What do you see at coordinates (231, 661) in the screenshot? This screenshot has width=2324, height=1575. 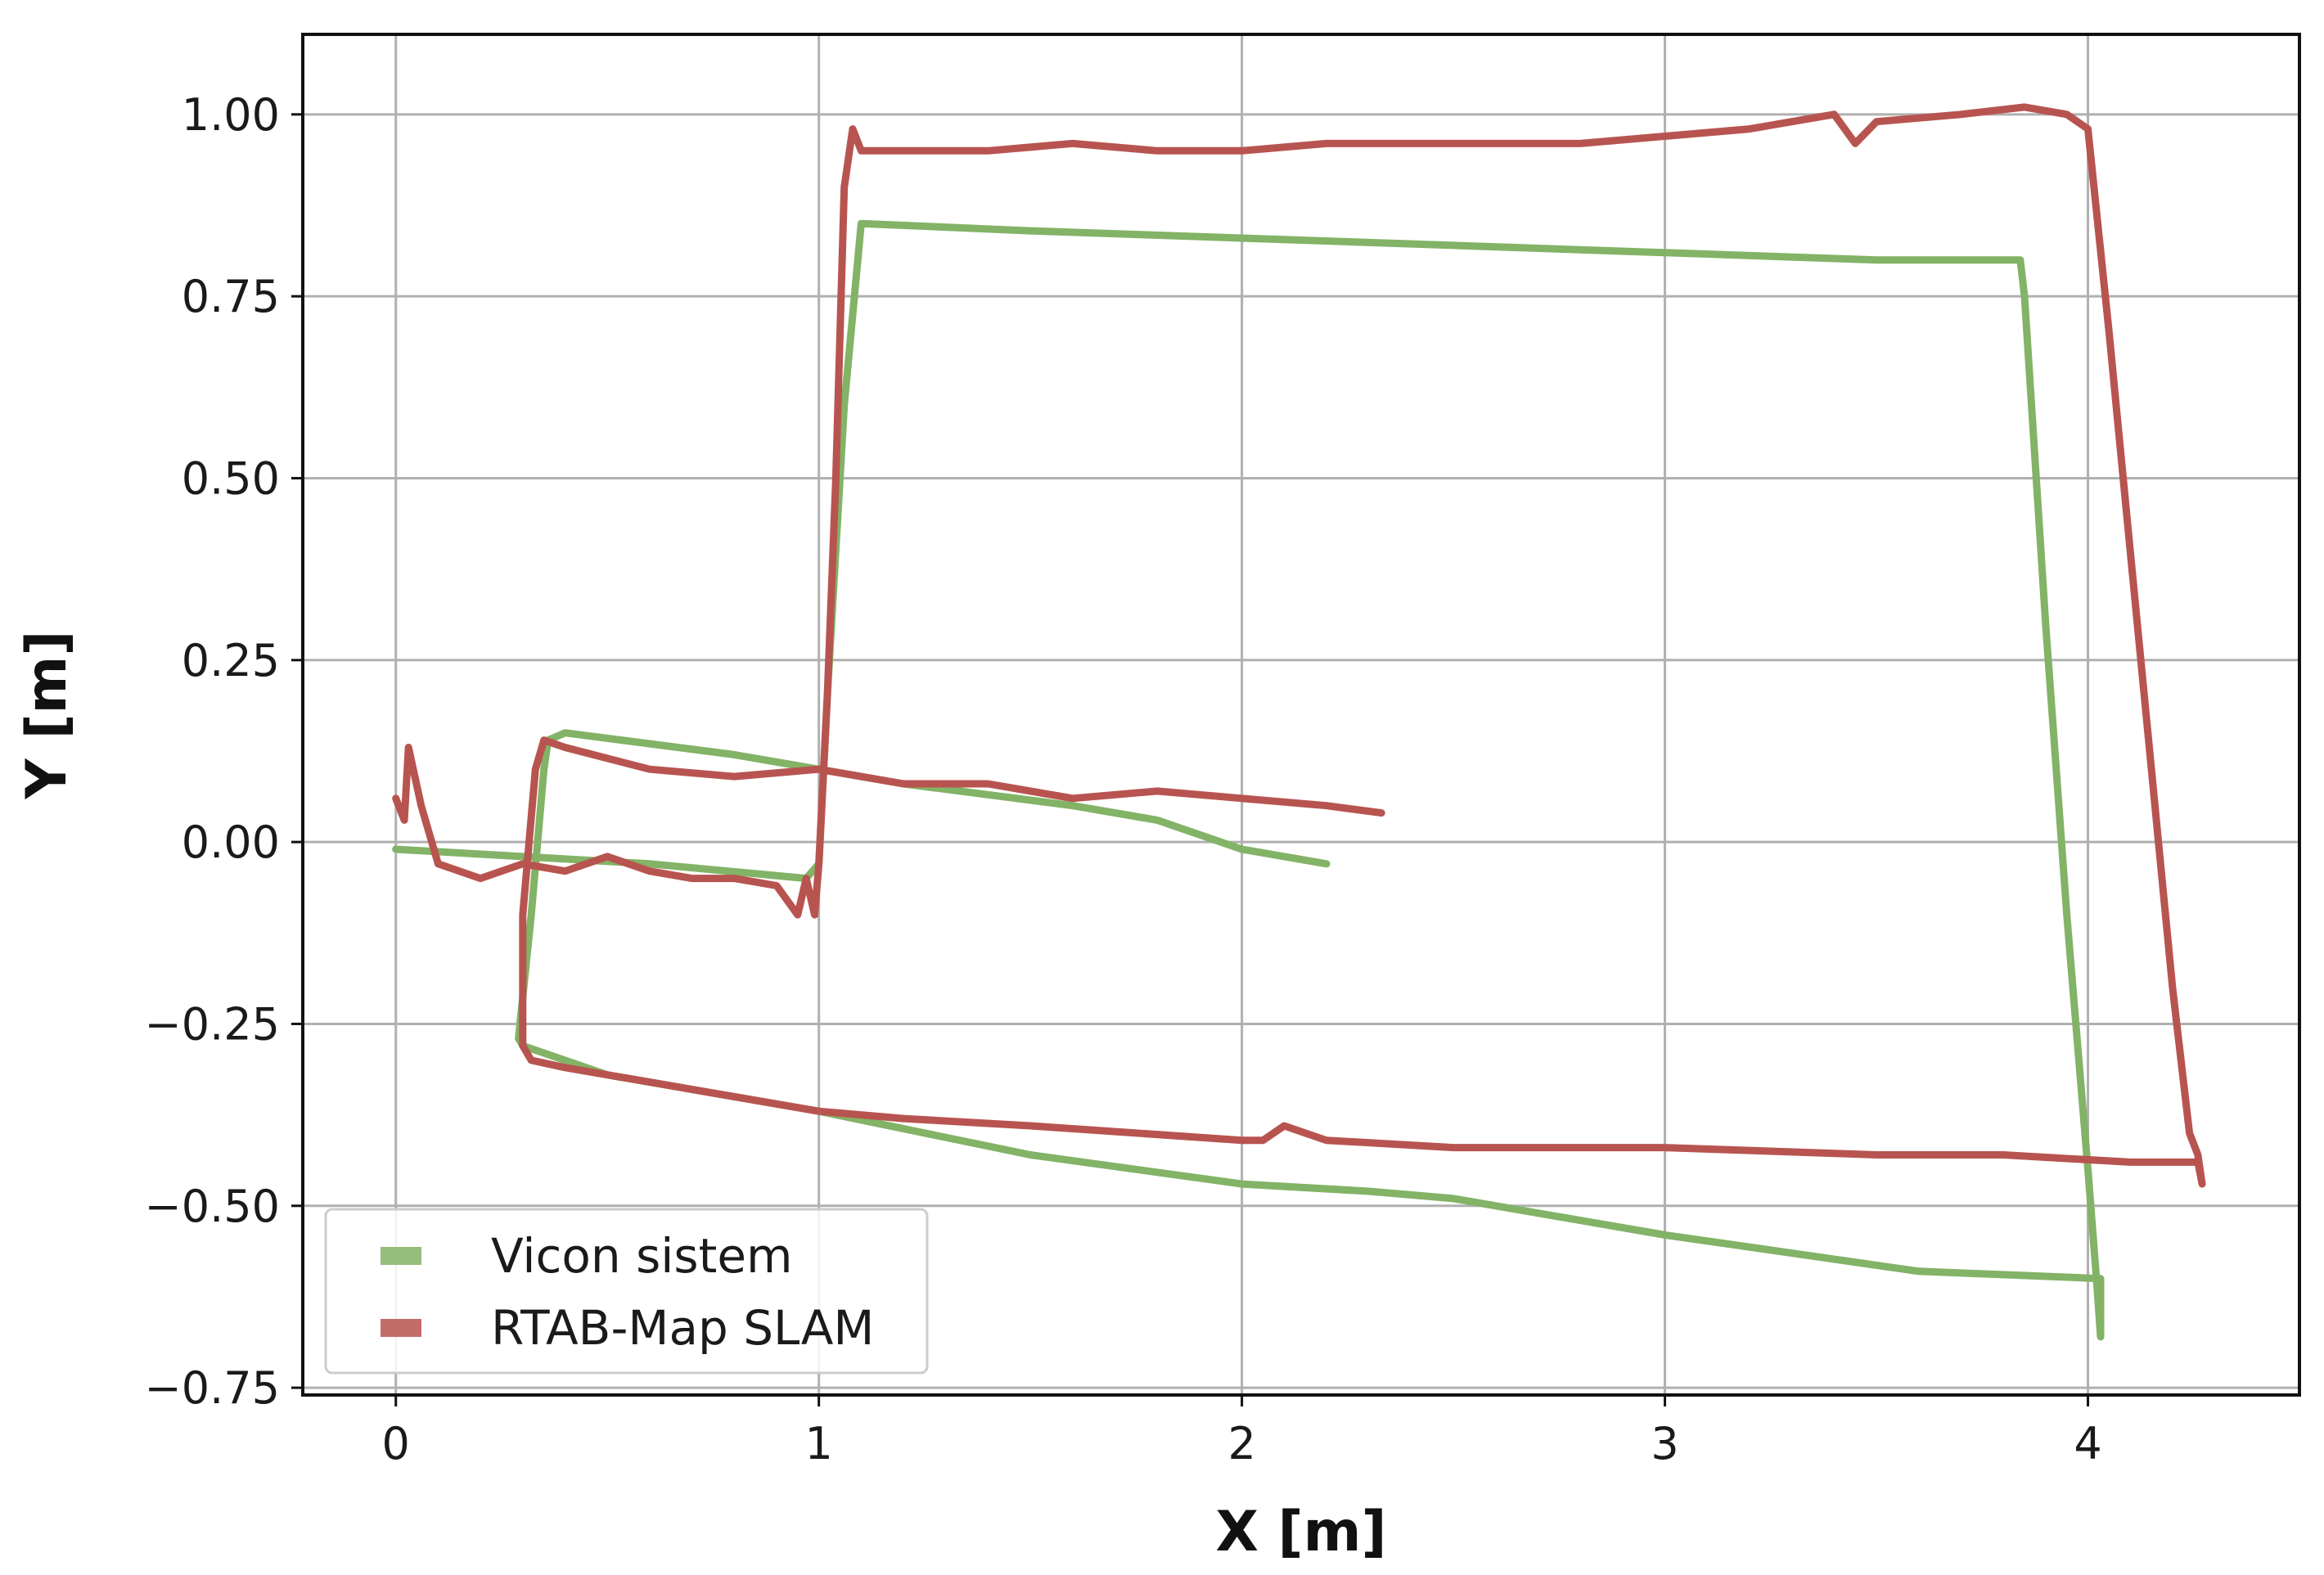 I see `y-tick-label: 0.25` at bounding box center [231, 661].